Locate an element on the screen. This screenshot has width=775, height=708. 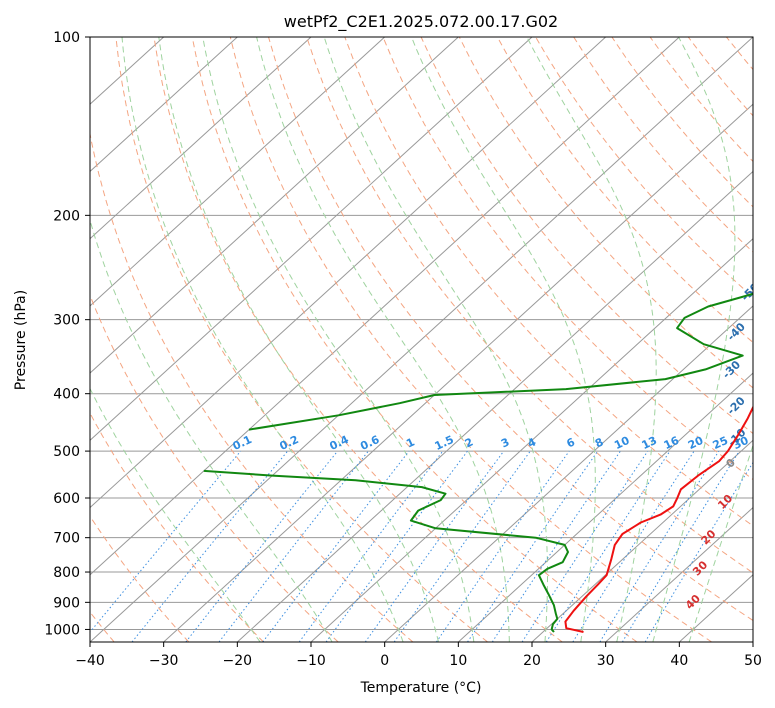
y-tick-label: 1000 is located at coordinates (62, 630).